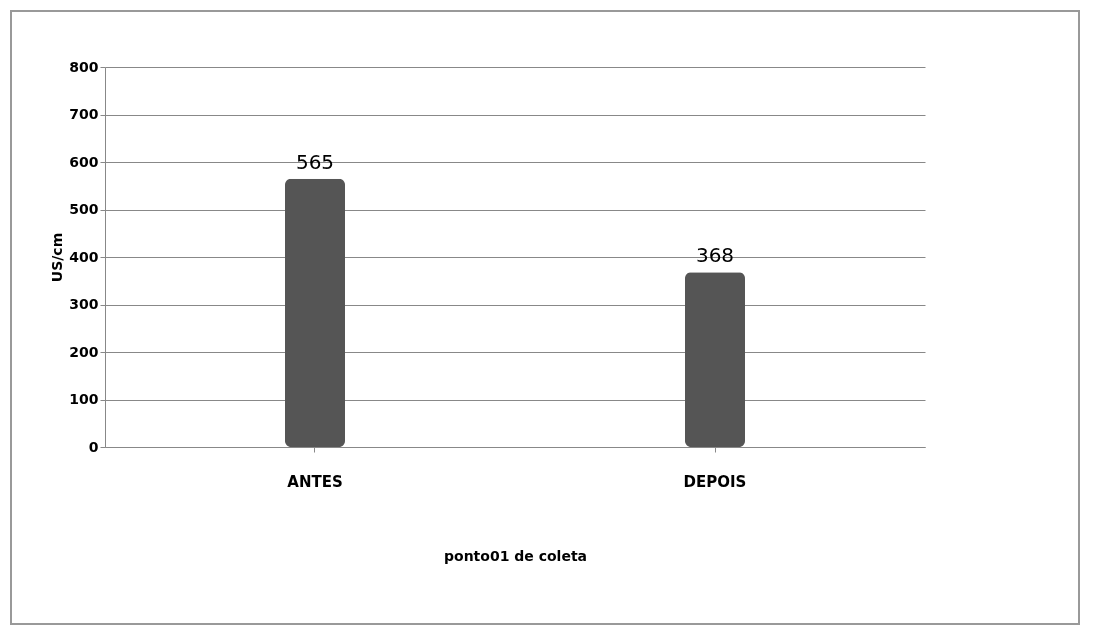 This screenshot has width=1095, height=637. What do you see at coordinates (84, 209) in the screenshot?
I see `y-tick-label: 500` at bounding box center [84, 209].